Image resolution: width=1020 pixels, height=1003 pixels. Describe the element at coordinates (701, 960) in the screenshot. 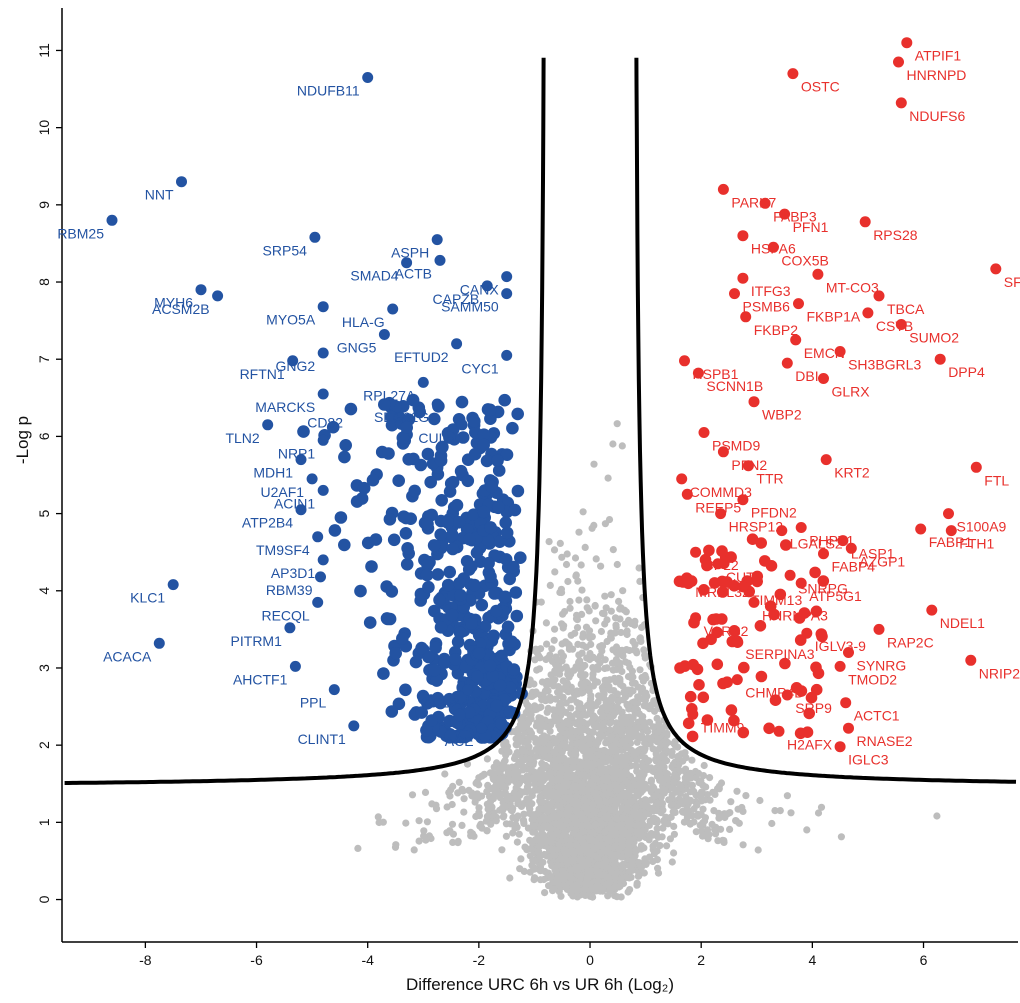

I see `x-tick-label: 2` at that location.